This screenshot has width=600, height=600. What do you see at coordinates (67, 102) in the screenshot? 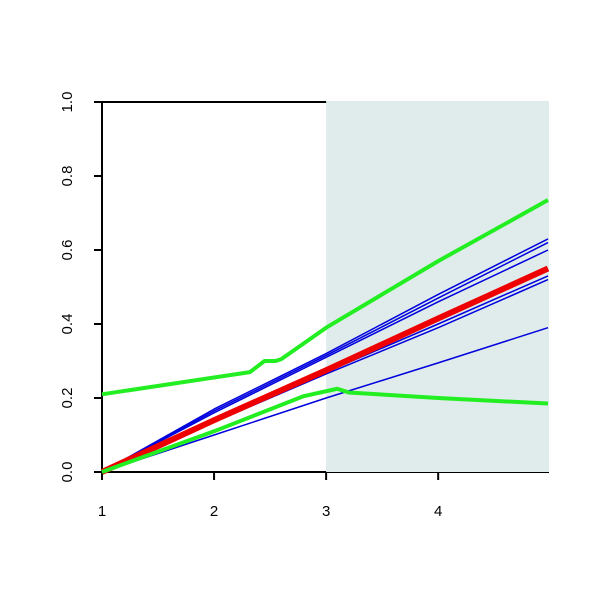
I see `y-tick-label: 1.0` at bounding box center [67, 102].